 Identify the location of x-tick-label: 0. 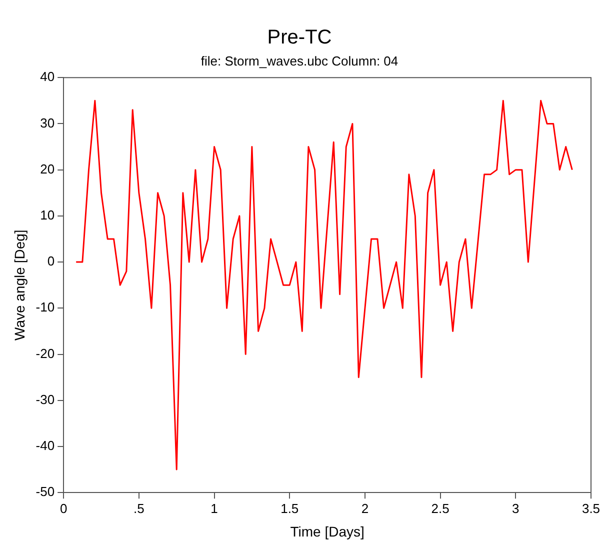
(64, 508).